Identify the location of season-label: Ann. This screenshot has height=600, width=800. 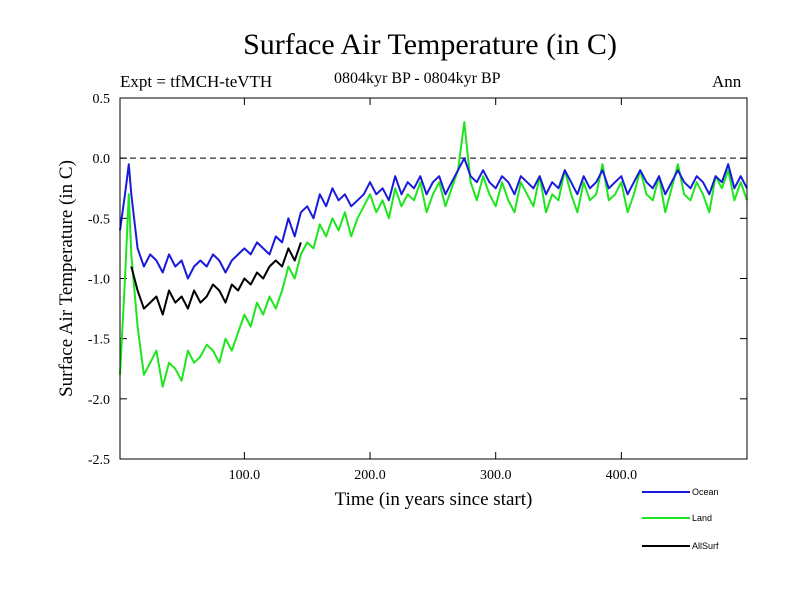
(727, 81).